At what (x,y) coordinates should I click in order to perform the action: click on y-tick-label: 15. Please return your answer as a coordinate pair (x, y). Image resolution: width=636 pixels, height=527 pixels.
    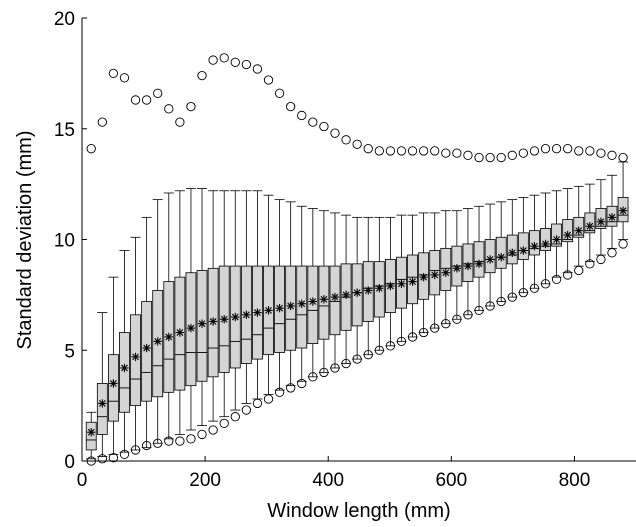
    Looking at the image, I should click on (64, 130).